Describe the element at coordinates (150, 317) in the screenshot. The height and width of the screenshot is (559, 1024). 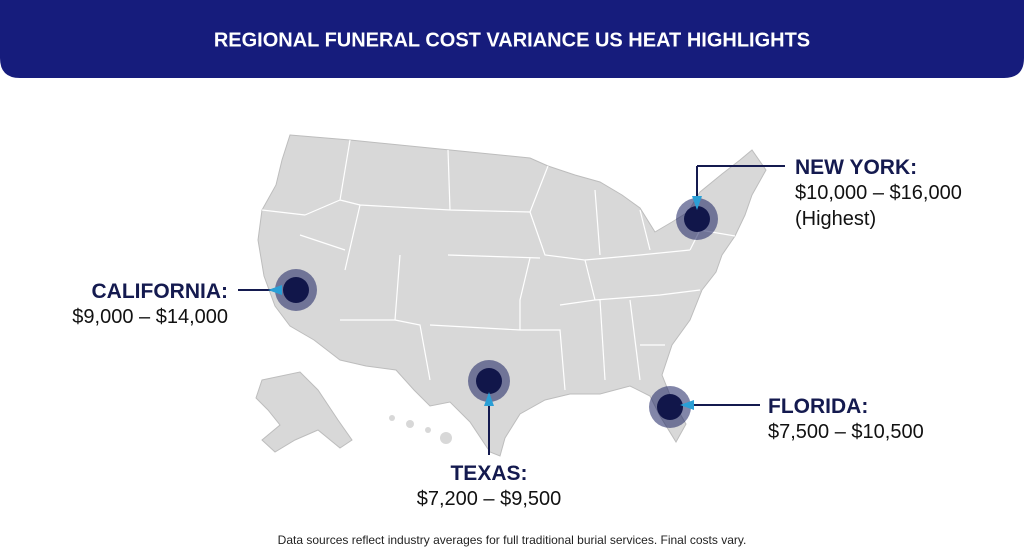
I see `region-range: $9,000 – $14,000` at that location.